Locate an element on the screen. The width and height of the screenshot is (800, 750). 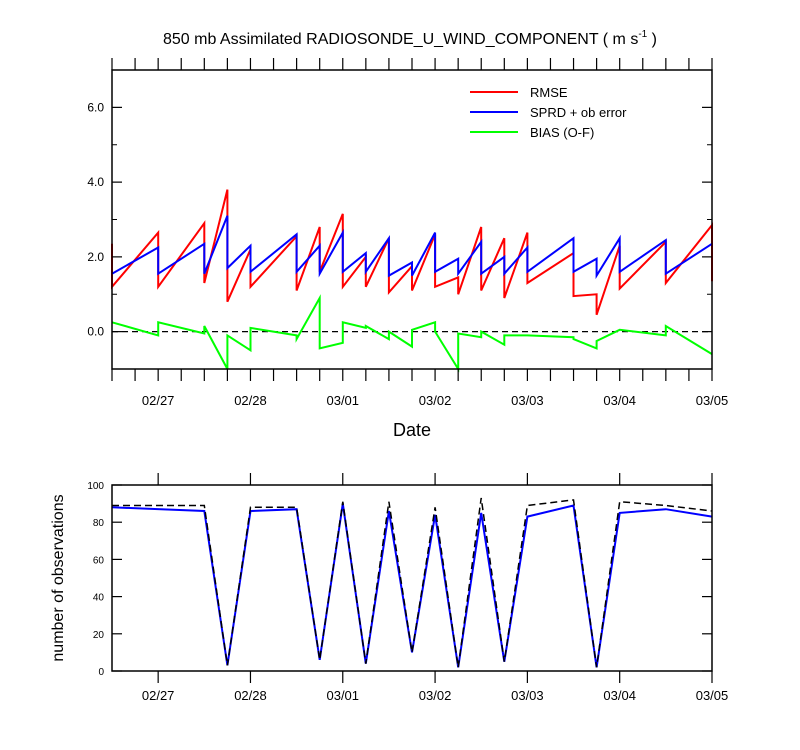
chart-title-end: ) is located at coordinates (652, 39).